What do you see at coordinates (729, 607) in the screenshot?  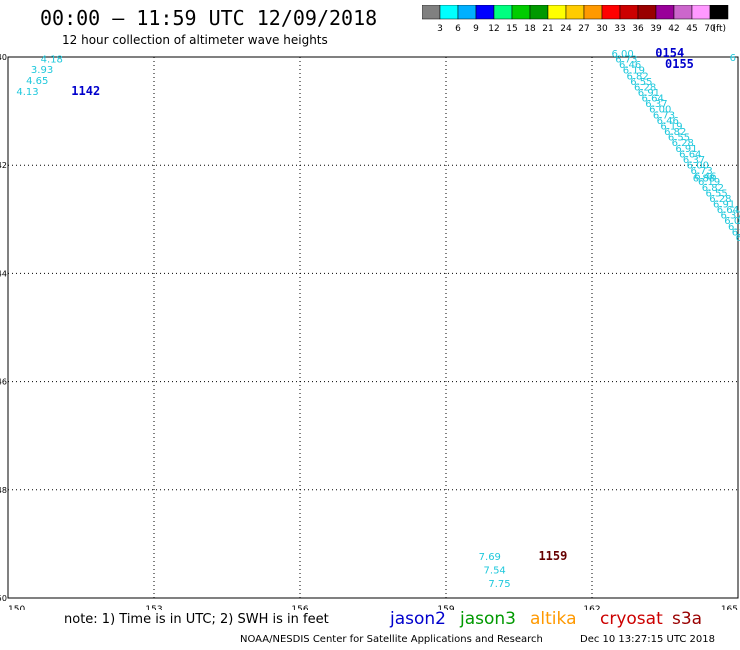 I see `x-tick-label: 165` at bounding box center [729, 607].